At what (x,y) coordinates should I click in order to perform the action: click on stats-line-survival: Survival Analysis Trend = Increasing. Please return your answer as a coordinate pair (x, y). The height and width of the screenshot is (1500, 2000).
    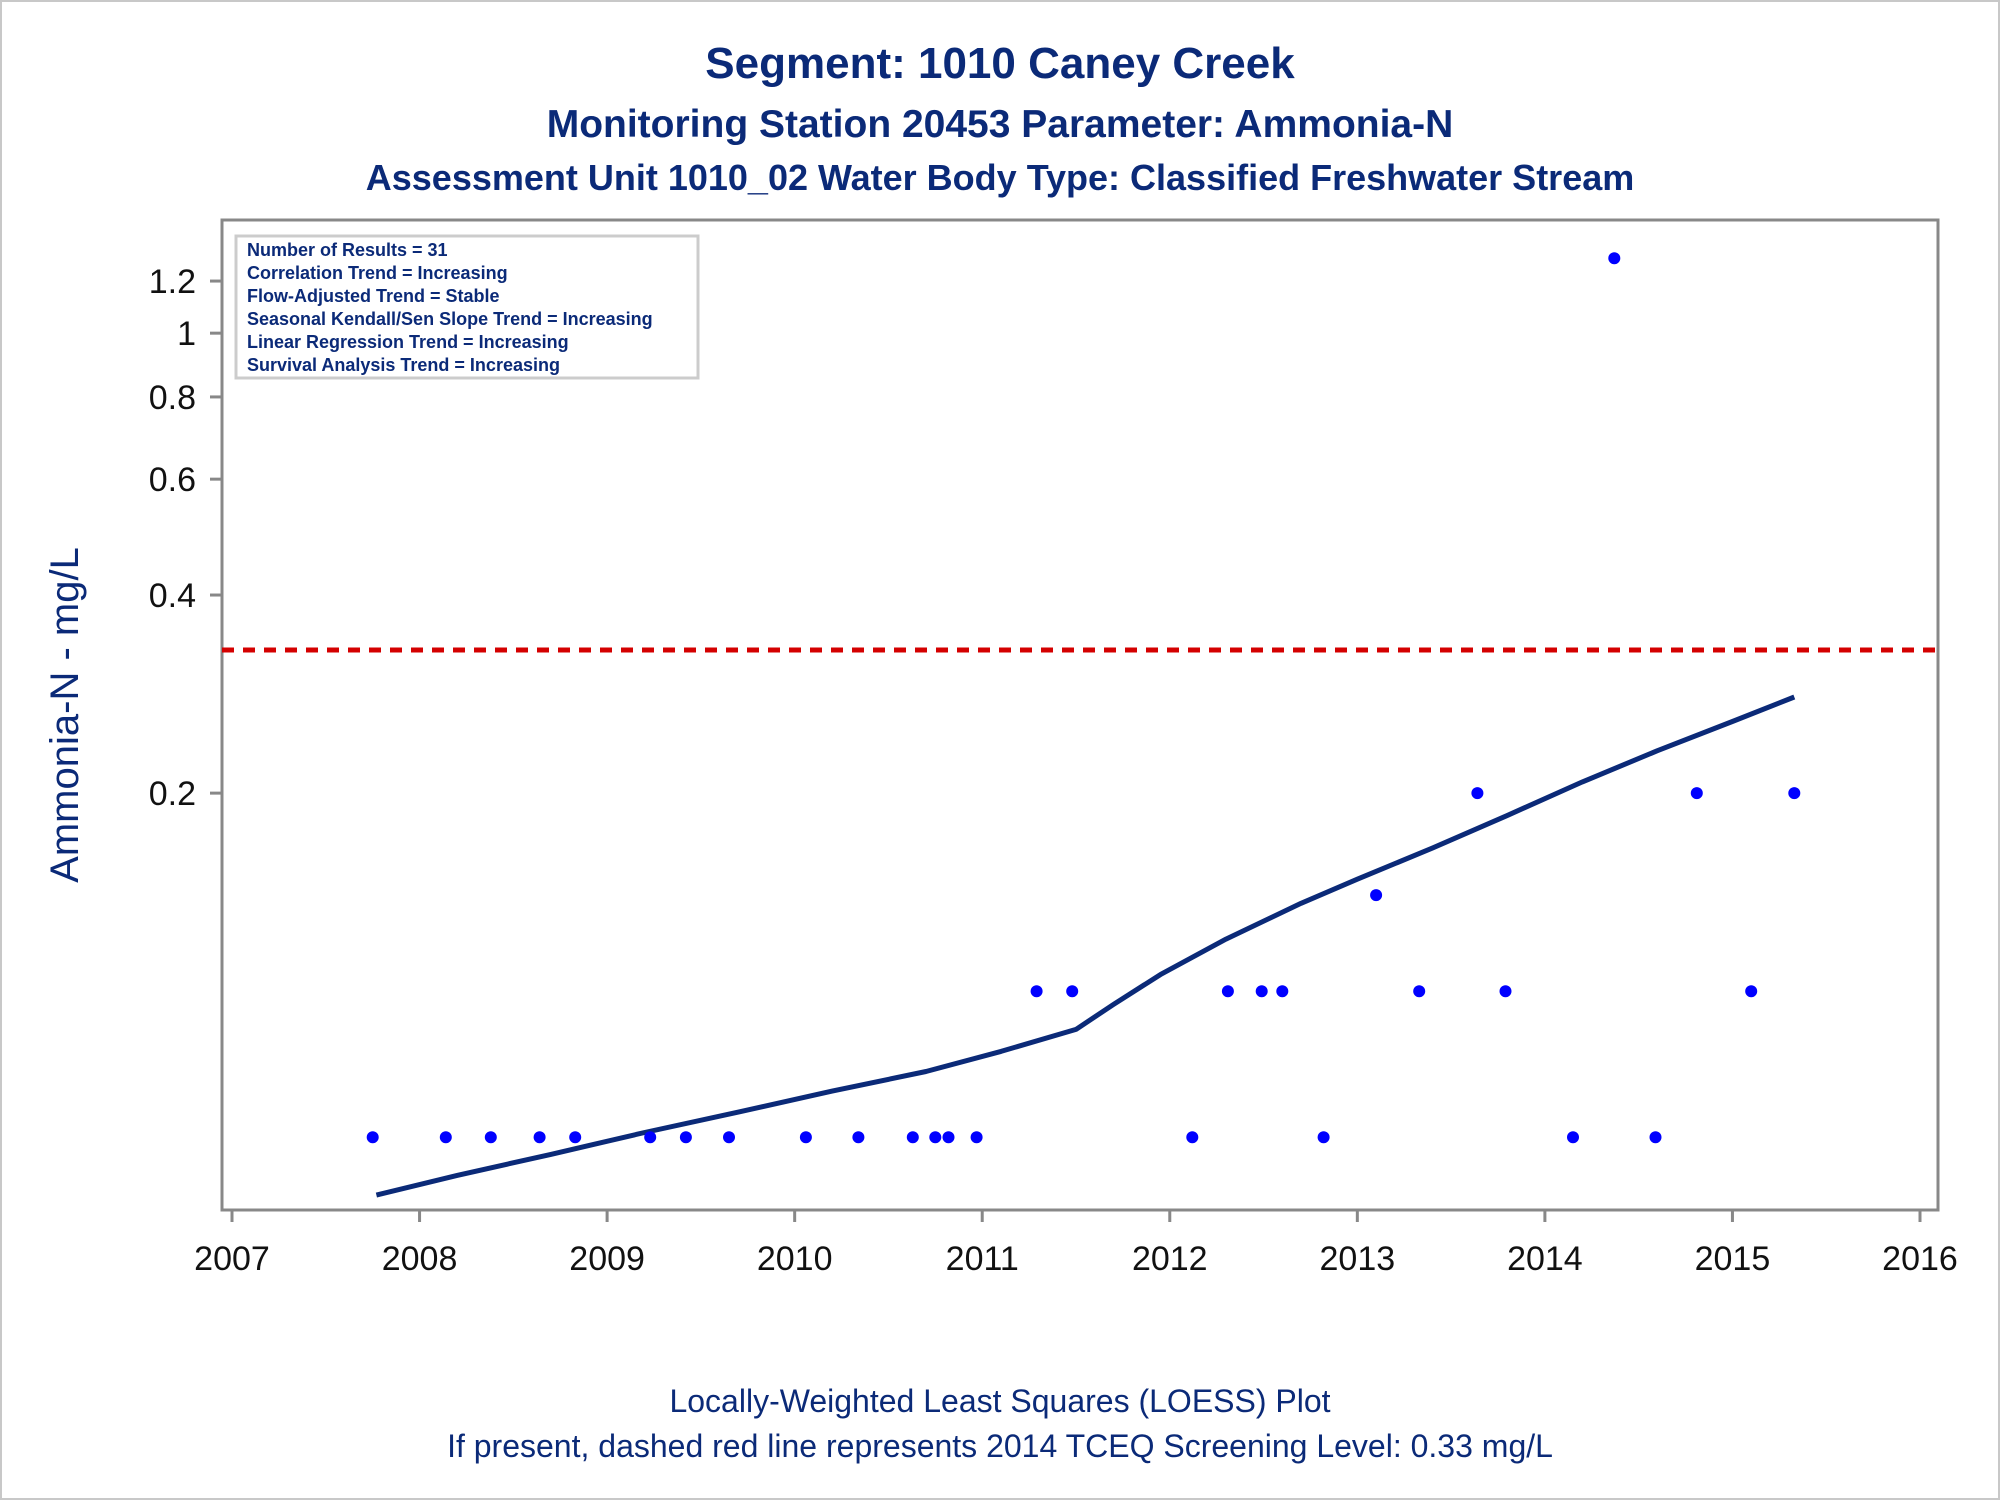
    Looking at the image, I should click on (403, 365).